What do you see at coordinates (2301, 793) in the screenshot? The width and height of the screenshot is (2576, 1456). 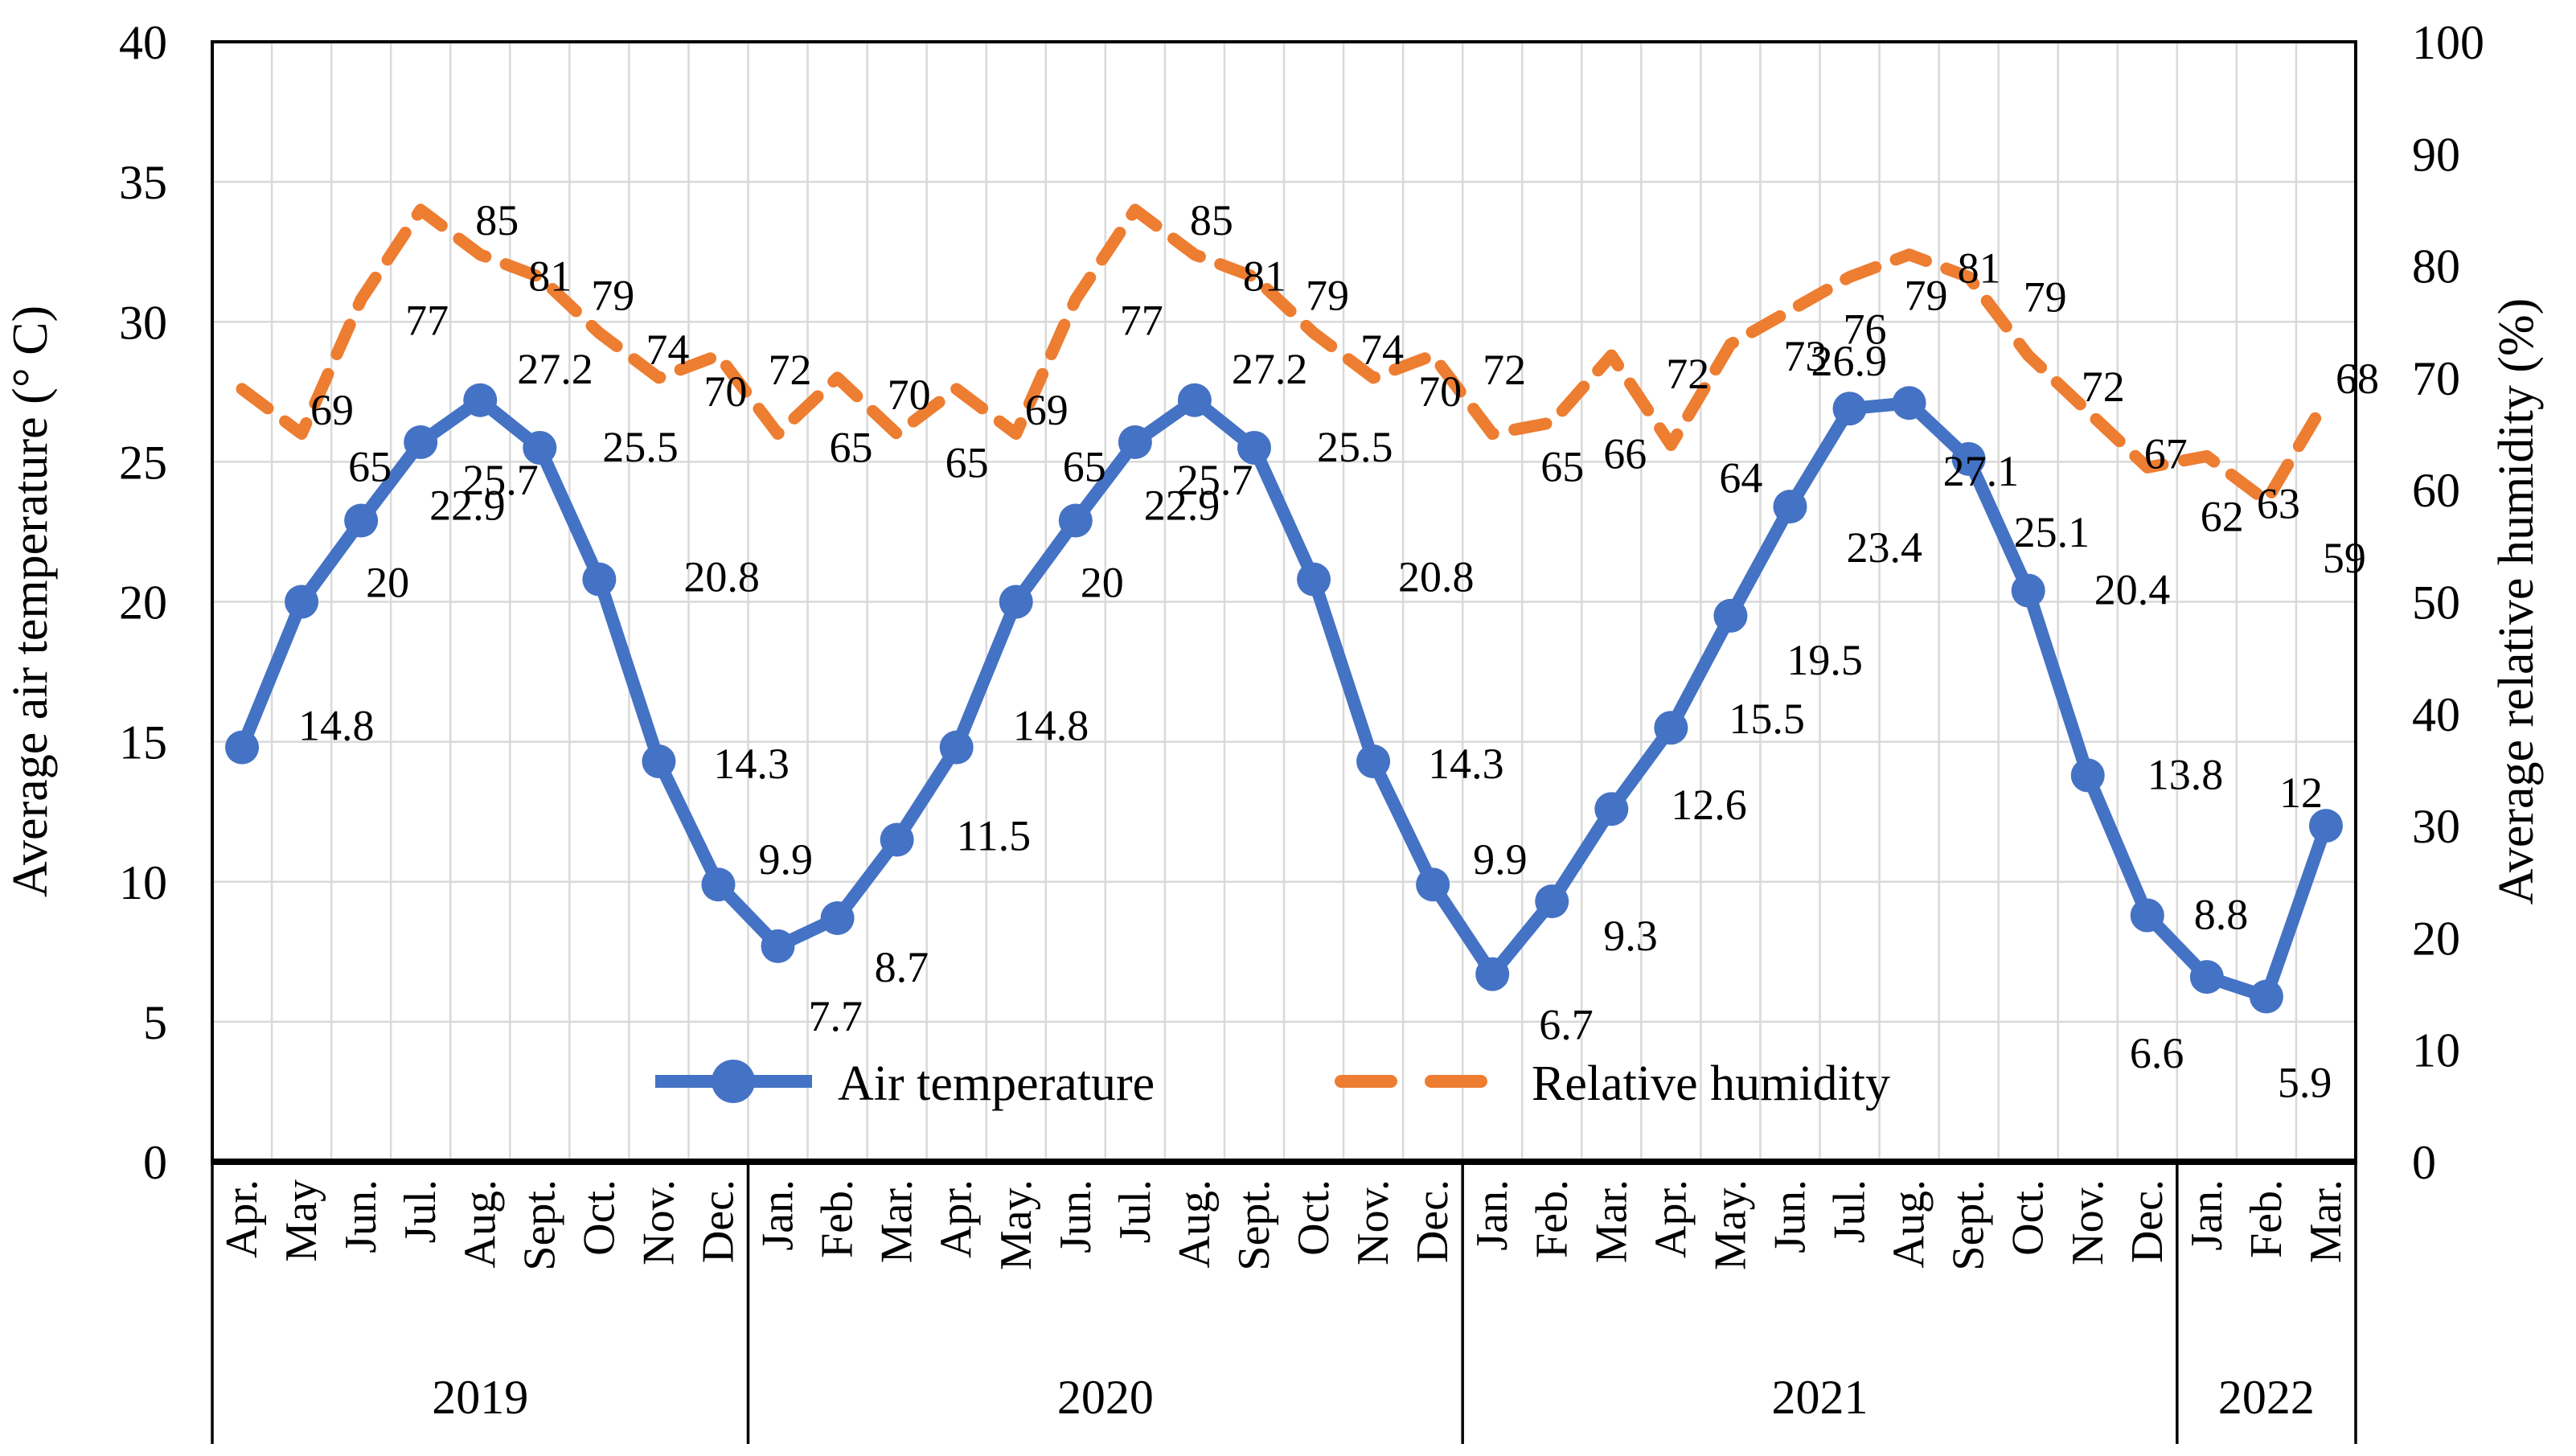 I see `temperature-value-label: 12` at bounding box center [2301, 793].